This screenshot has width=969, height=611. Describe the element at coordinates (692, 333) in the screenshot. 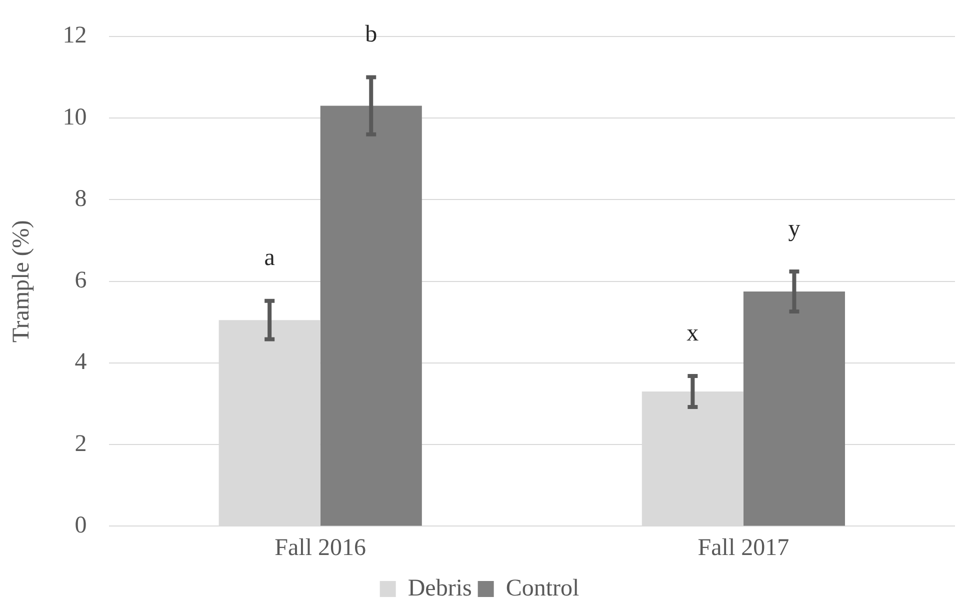

I see `annotation: x` at that location.